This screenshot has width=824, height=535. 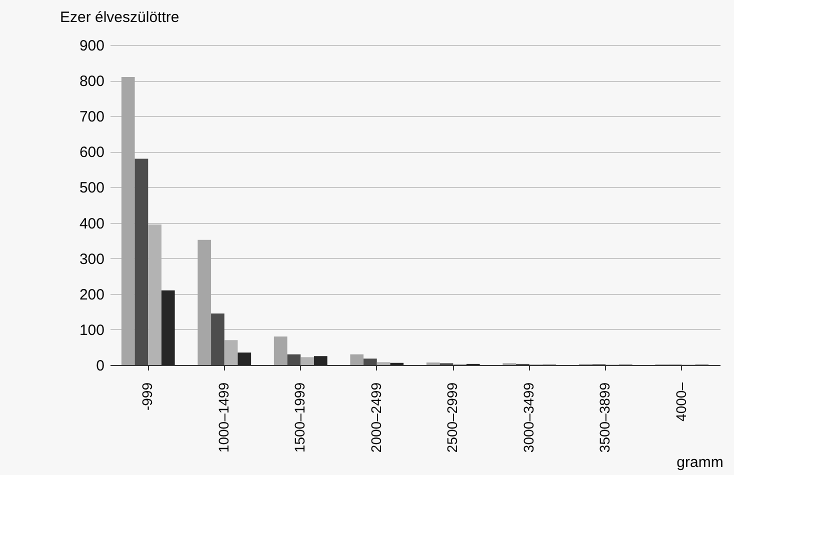 What do you see at coordinates (376, 417) in the screenshot?
I see `x-tick-label: 2000–2499` at bounding box center [376, 417].